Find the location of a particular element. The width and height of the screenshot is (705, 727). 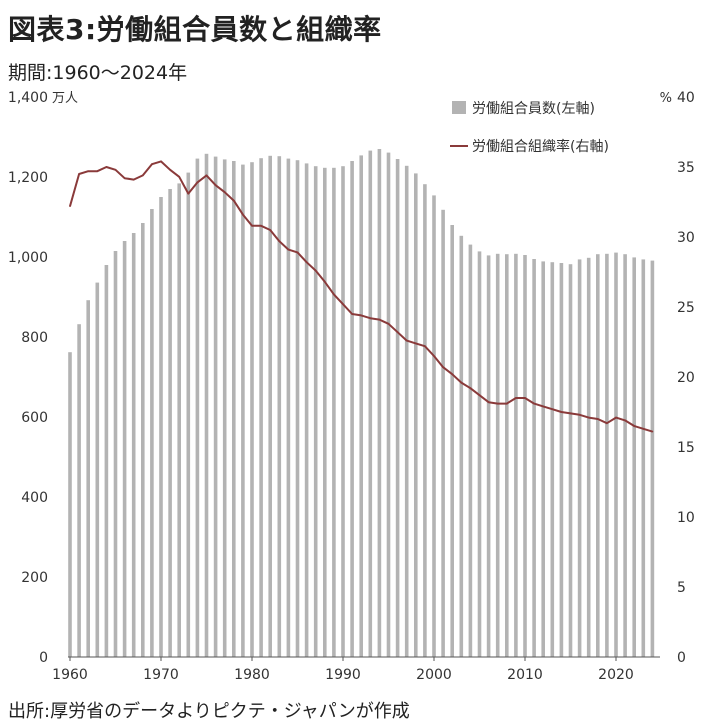

right-tick-label-25: 25 is located at coordinates (686, 308).